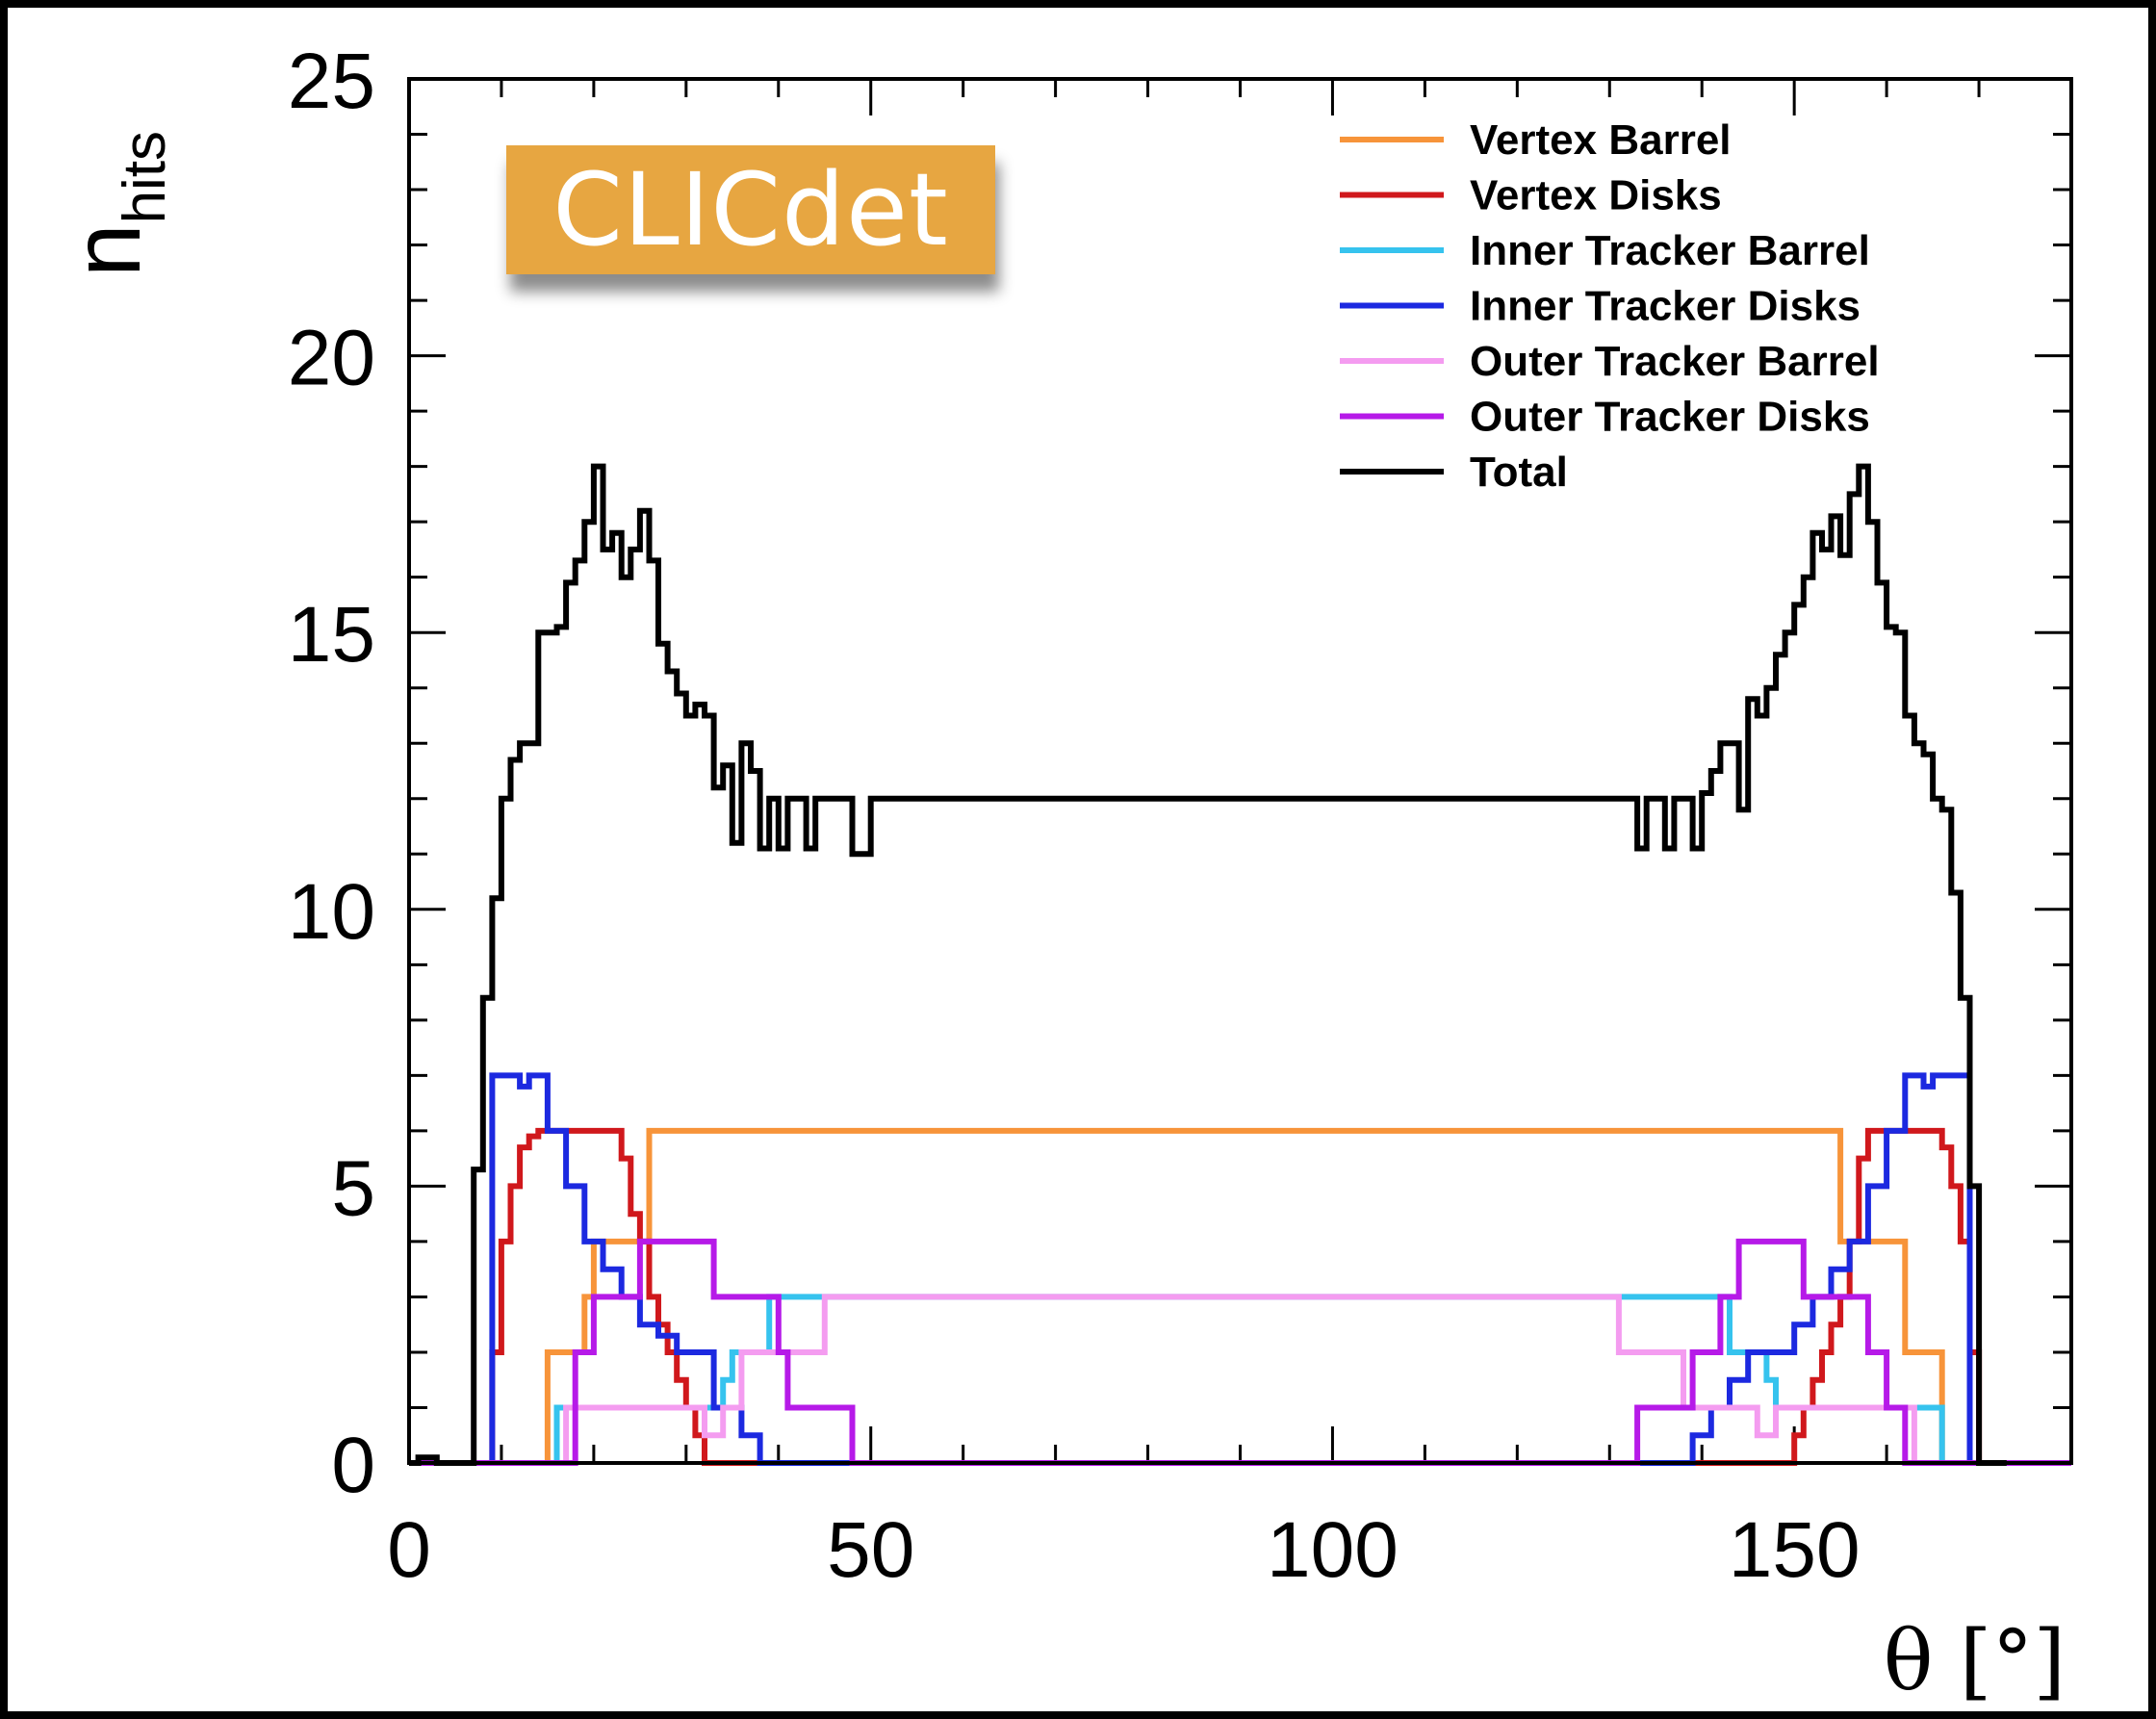 This screenshot has height=1719, width=2156. Describe the element at coordinates (1519, 473) in the screenshot. I see `legend-label-total: Total` at that location.